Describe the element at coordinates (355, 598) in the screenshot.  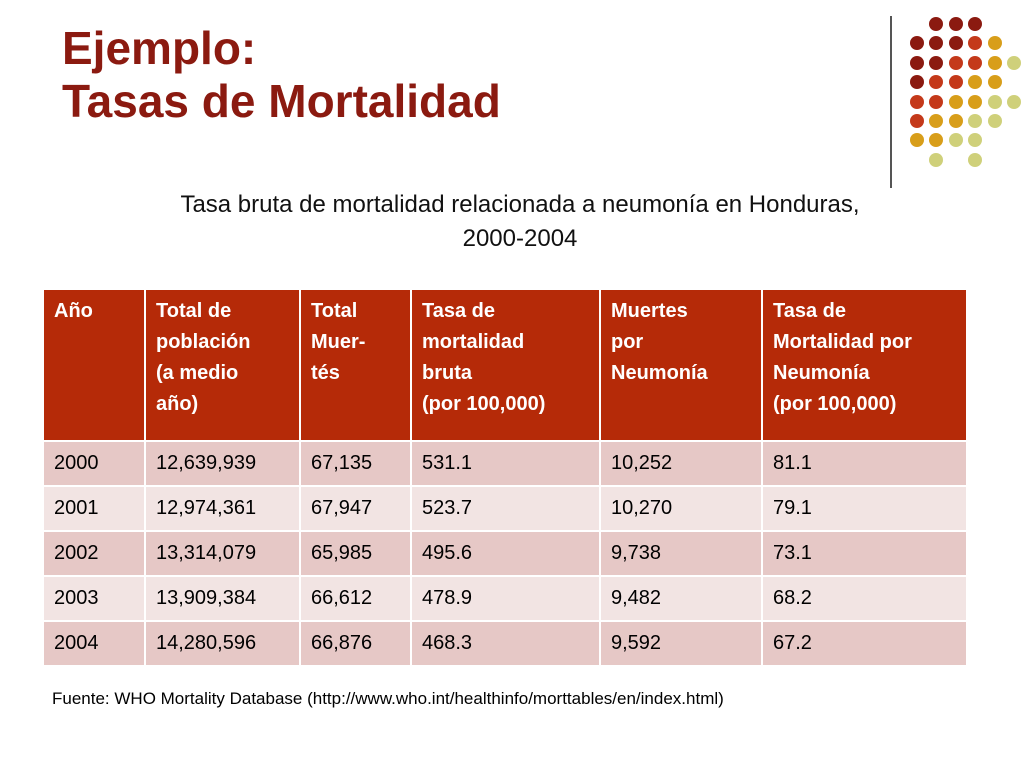
I see `cell-total-deaths: 66,612` at that location.